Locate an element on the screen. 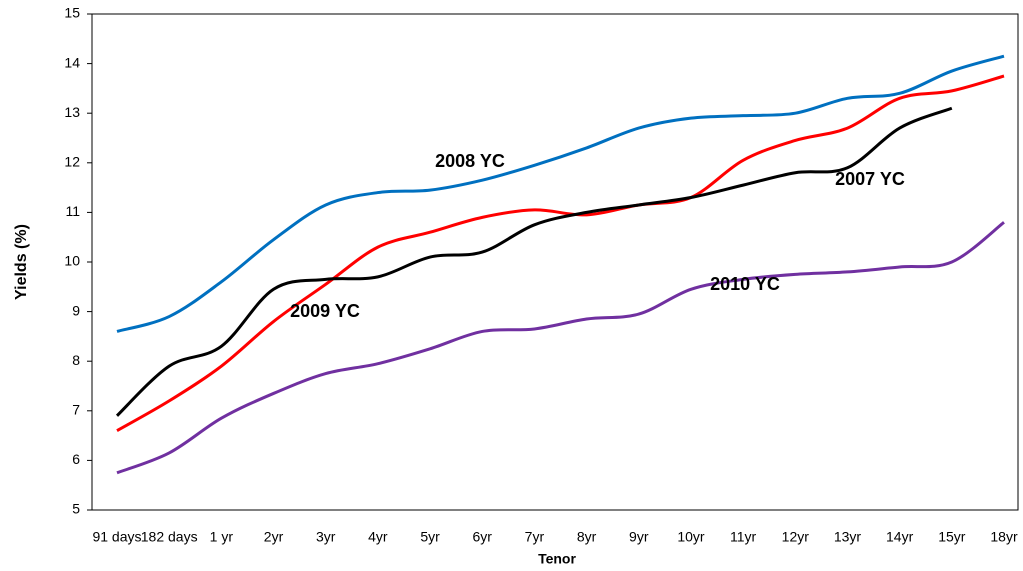 This screenshot has height=571, width=1023. series-label: 2008 YC is located at coordinates (470, 161).